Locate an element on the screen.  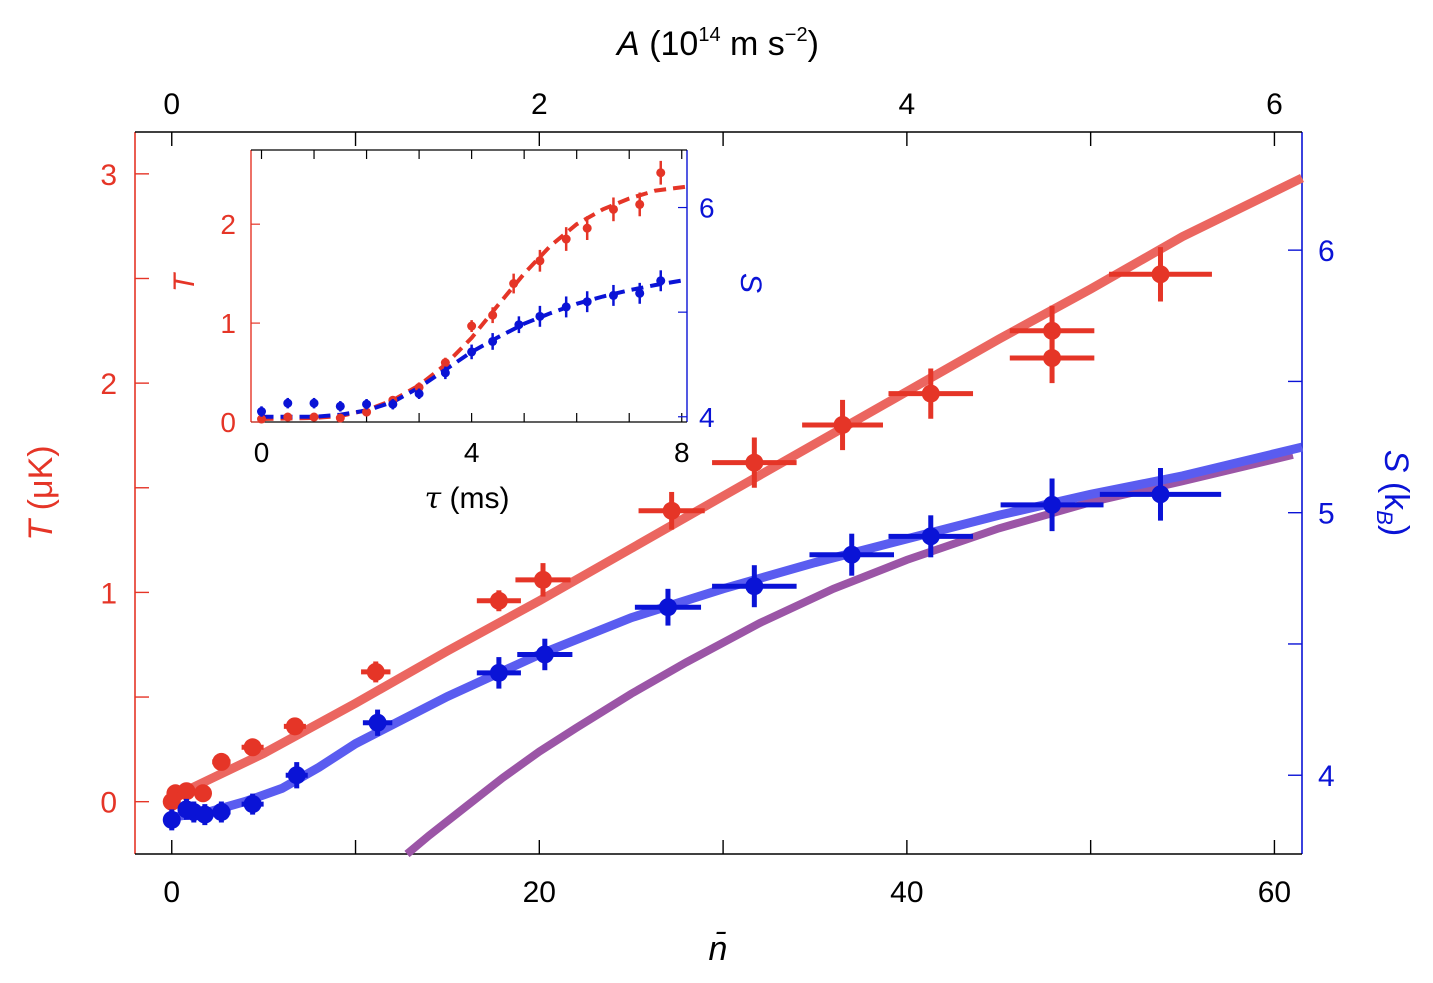
left-tick-label: 3 is located at coordinates (108, 175).